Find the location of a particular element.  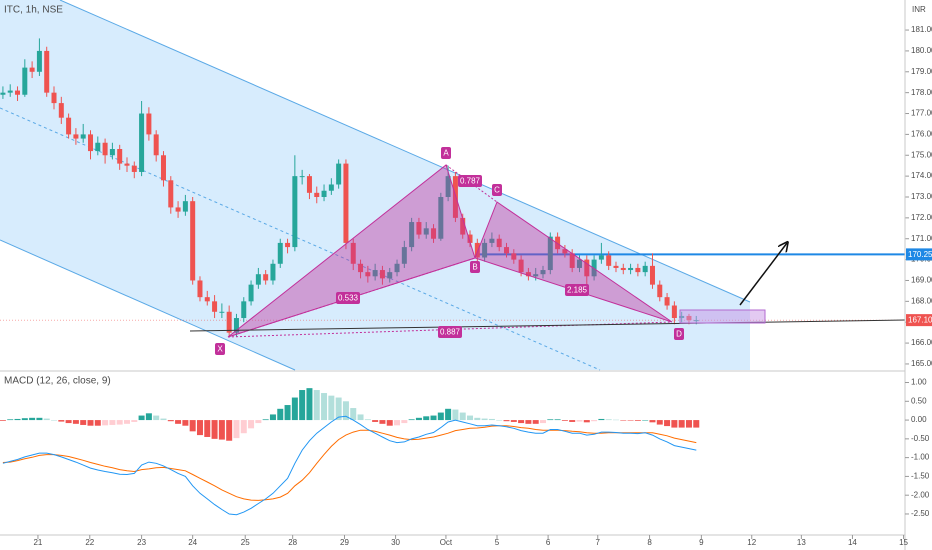

y-tick-label: 169.00 is located at coordinates (921, 280).